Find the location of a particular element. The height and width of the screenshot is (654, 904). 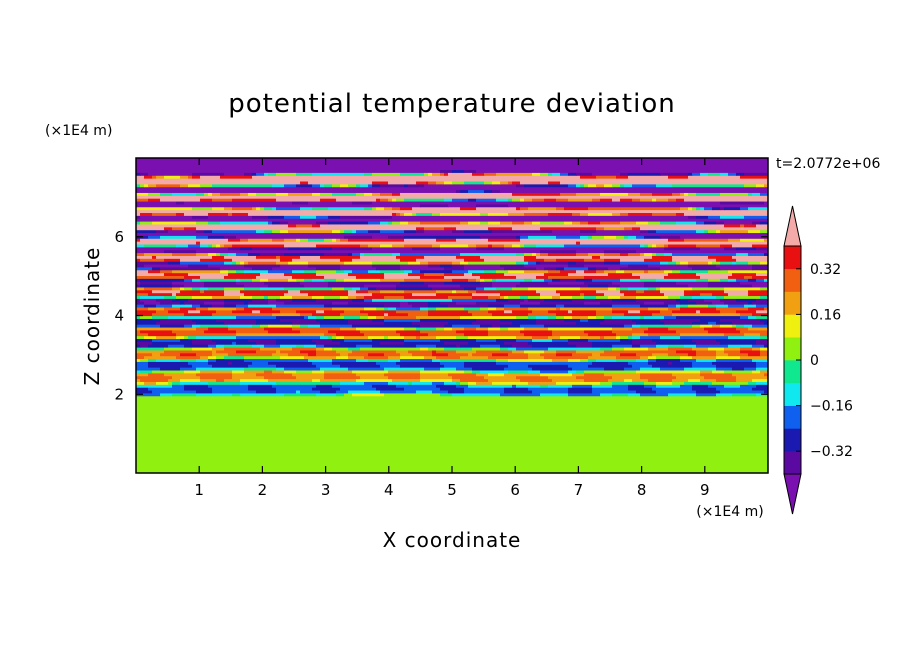

y-tick-label: 6 is located at coordinates (119, 237).